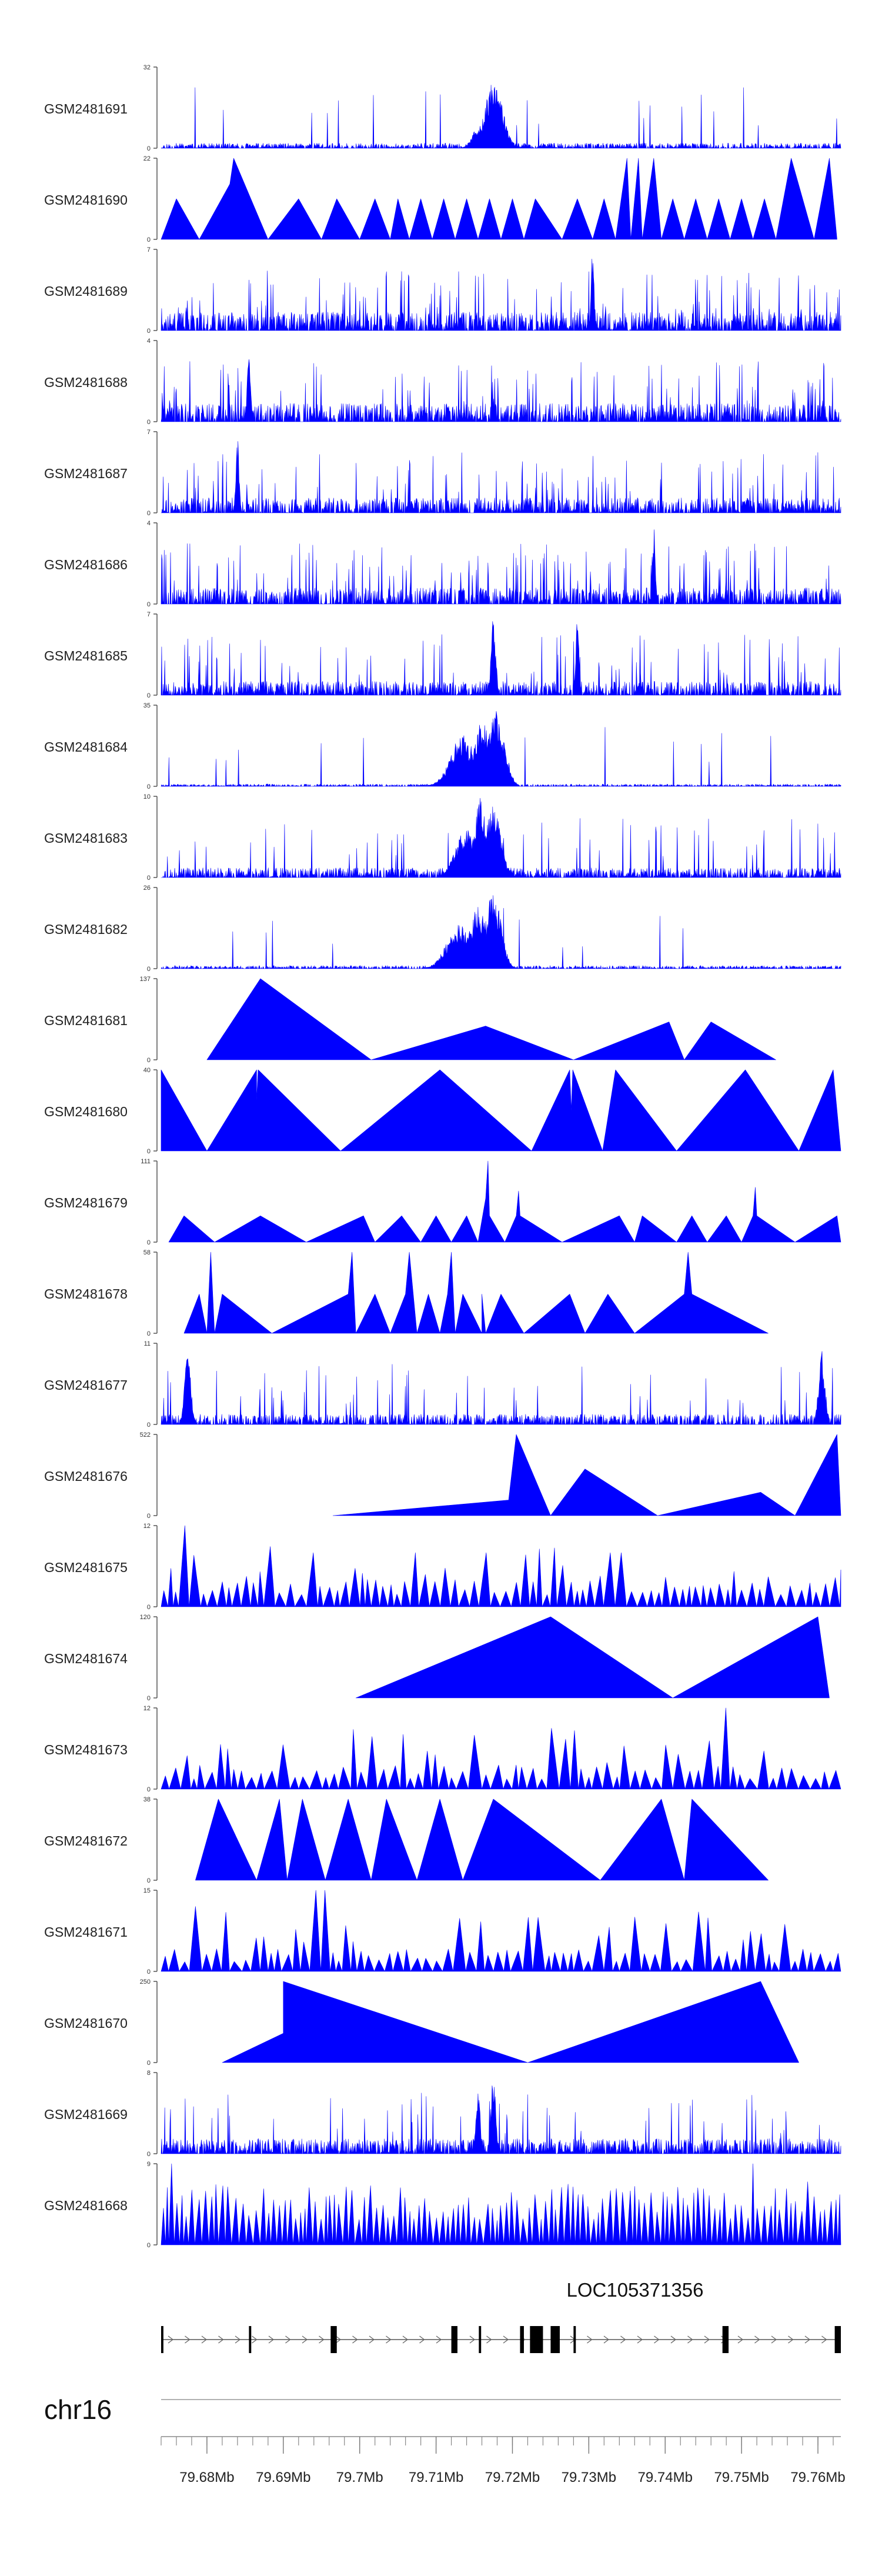 The height and width of the screenshot is (2576, 882). Describe the element at coordinates (145, 1617) in the screenshot. I see `y-max-label: 120` at that location.